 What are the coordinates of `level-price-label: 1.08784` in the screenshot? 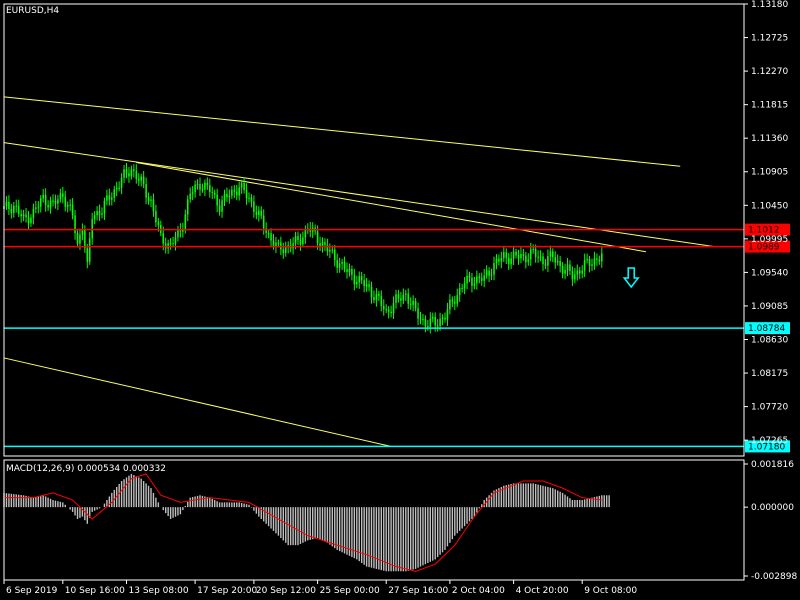 It's located at (766, 329).